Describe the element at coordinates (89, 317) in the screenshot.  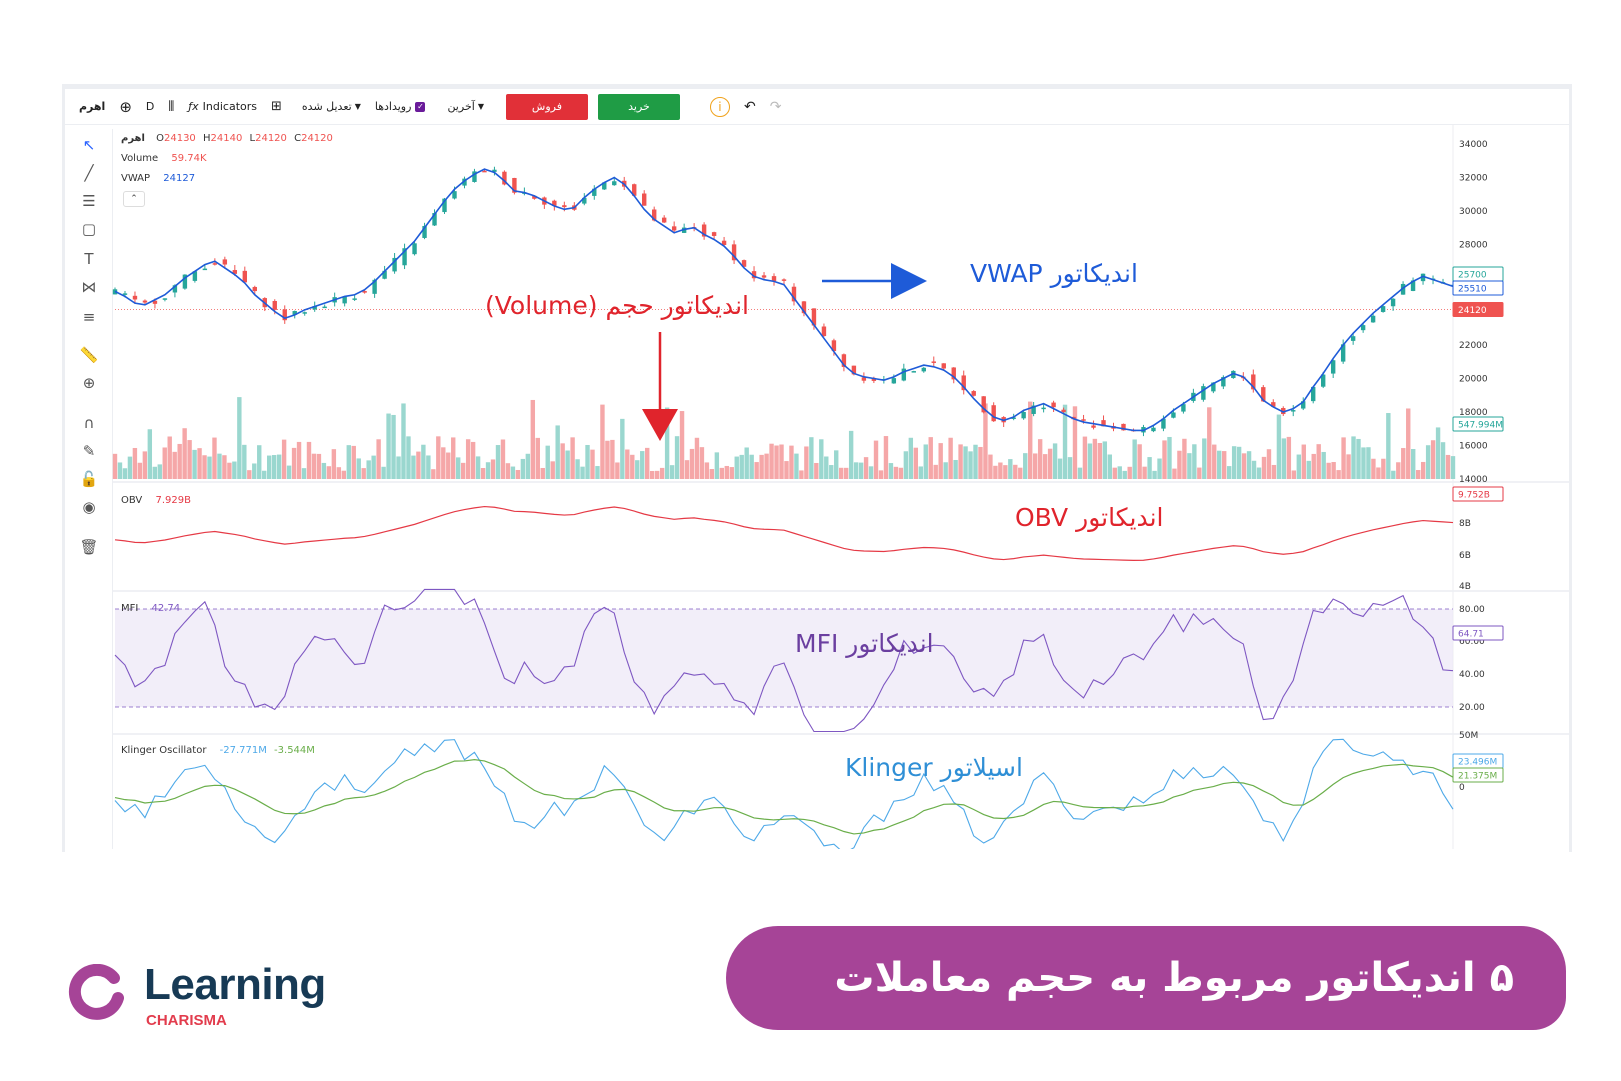
I see `fibonacci-icon: ≡` at that location.